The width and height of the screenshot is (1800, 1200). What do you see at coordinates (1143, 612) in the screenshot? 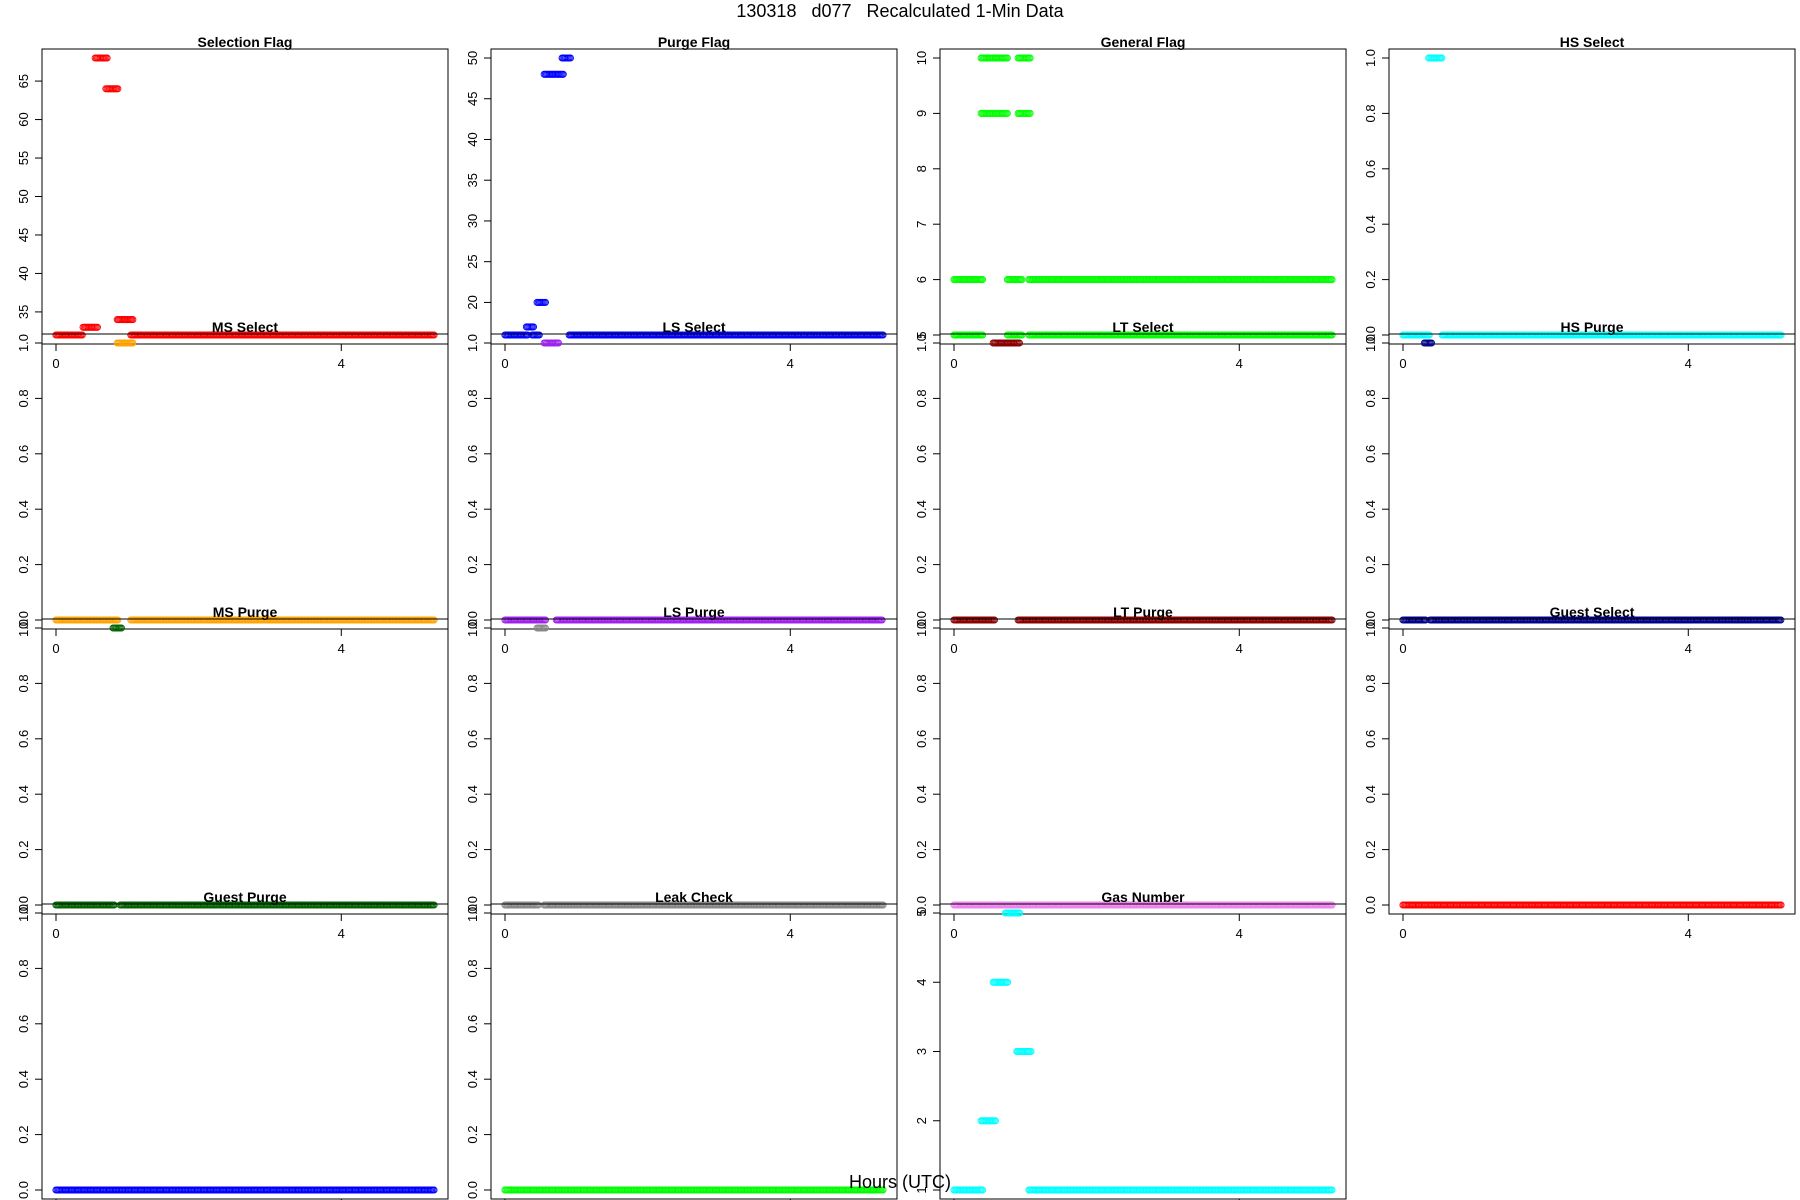
I see `panel-title: LT Purge` at bounding box center [1143, 612].